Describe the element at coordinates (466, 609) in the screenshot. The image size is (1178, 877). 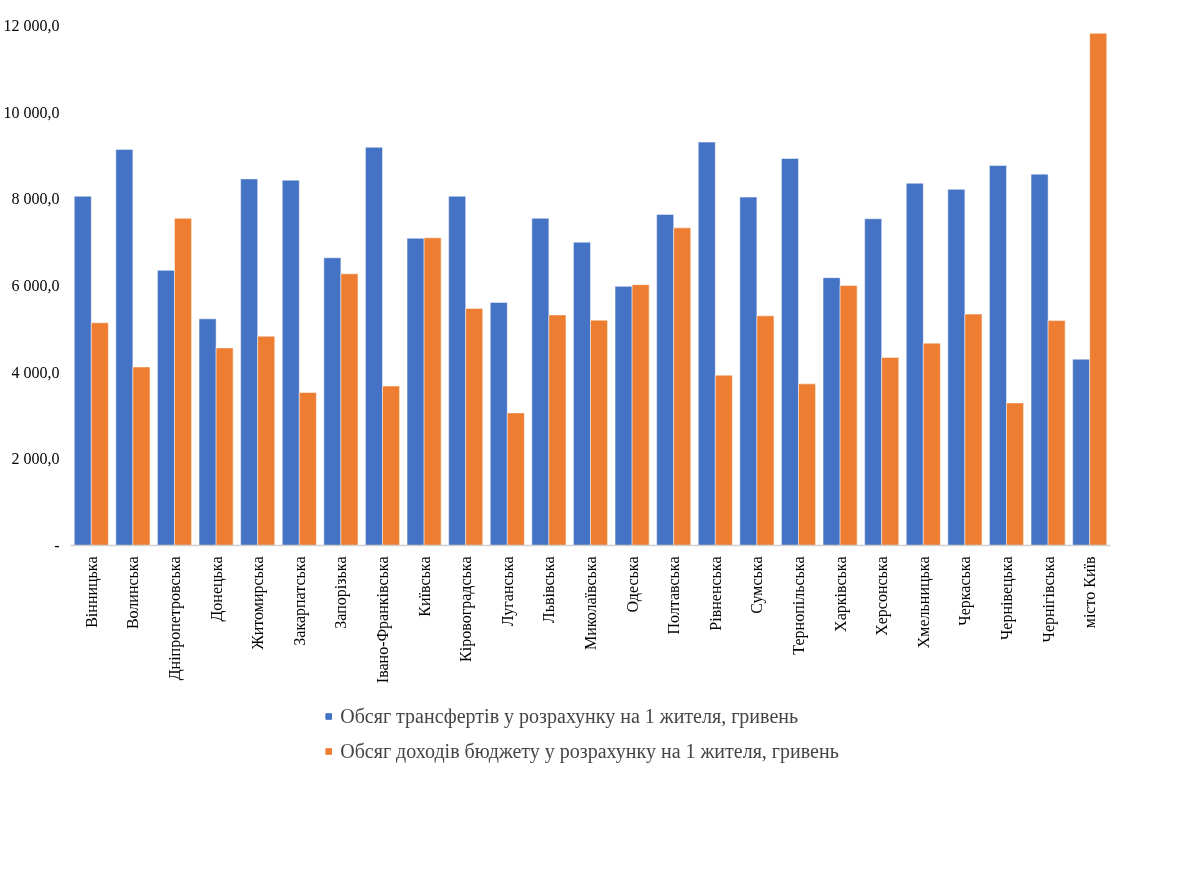
I see `x-tick-label: Кіровоградська` at that location.